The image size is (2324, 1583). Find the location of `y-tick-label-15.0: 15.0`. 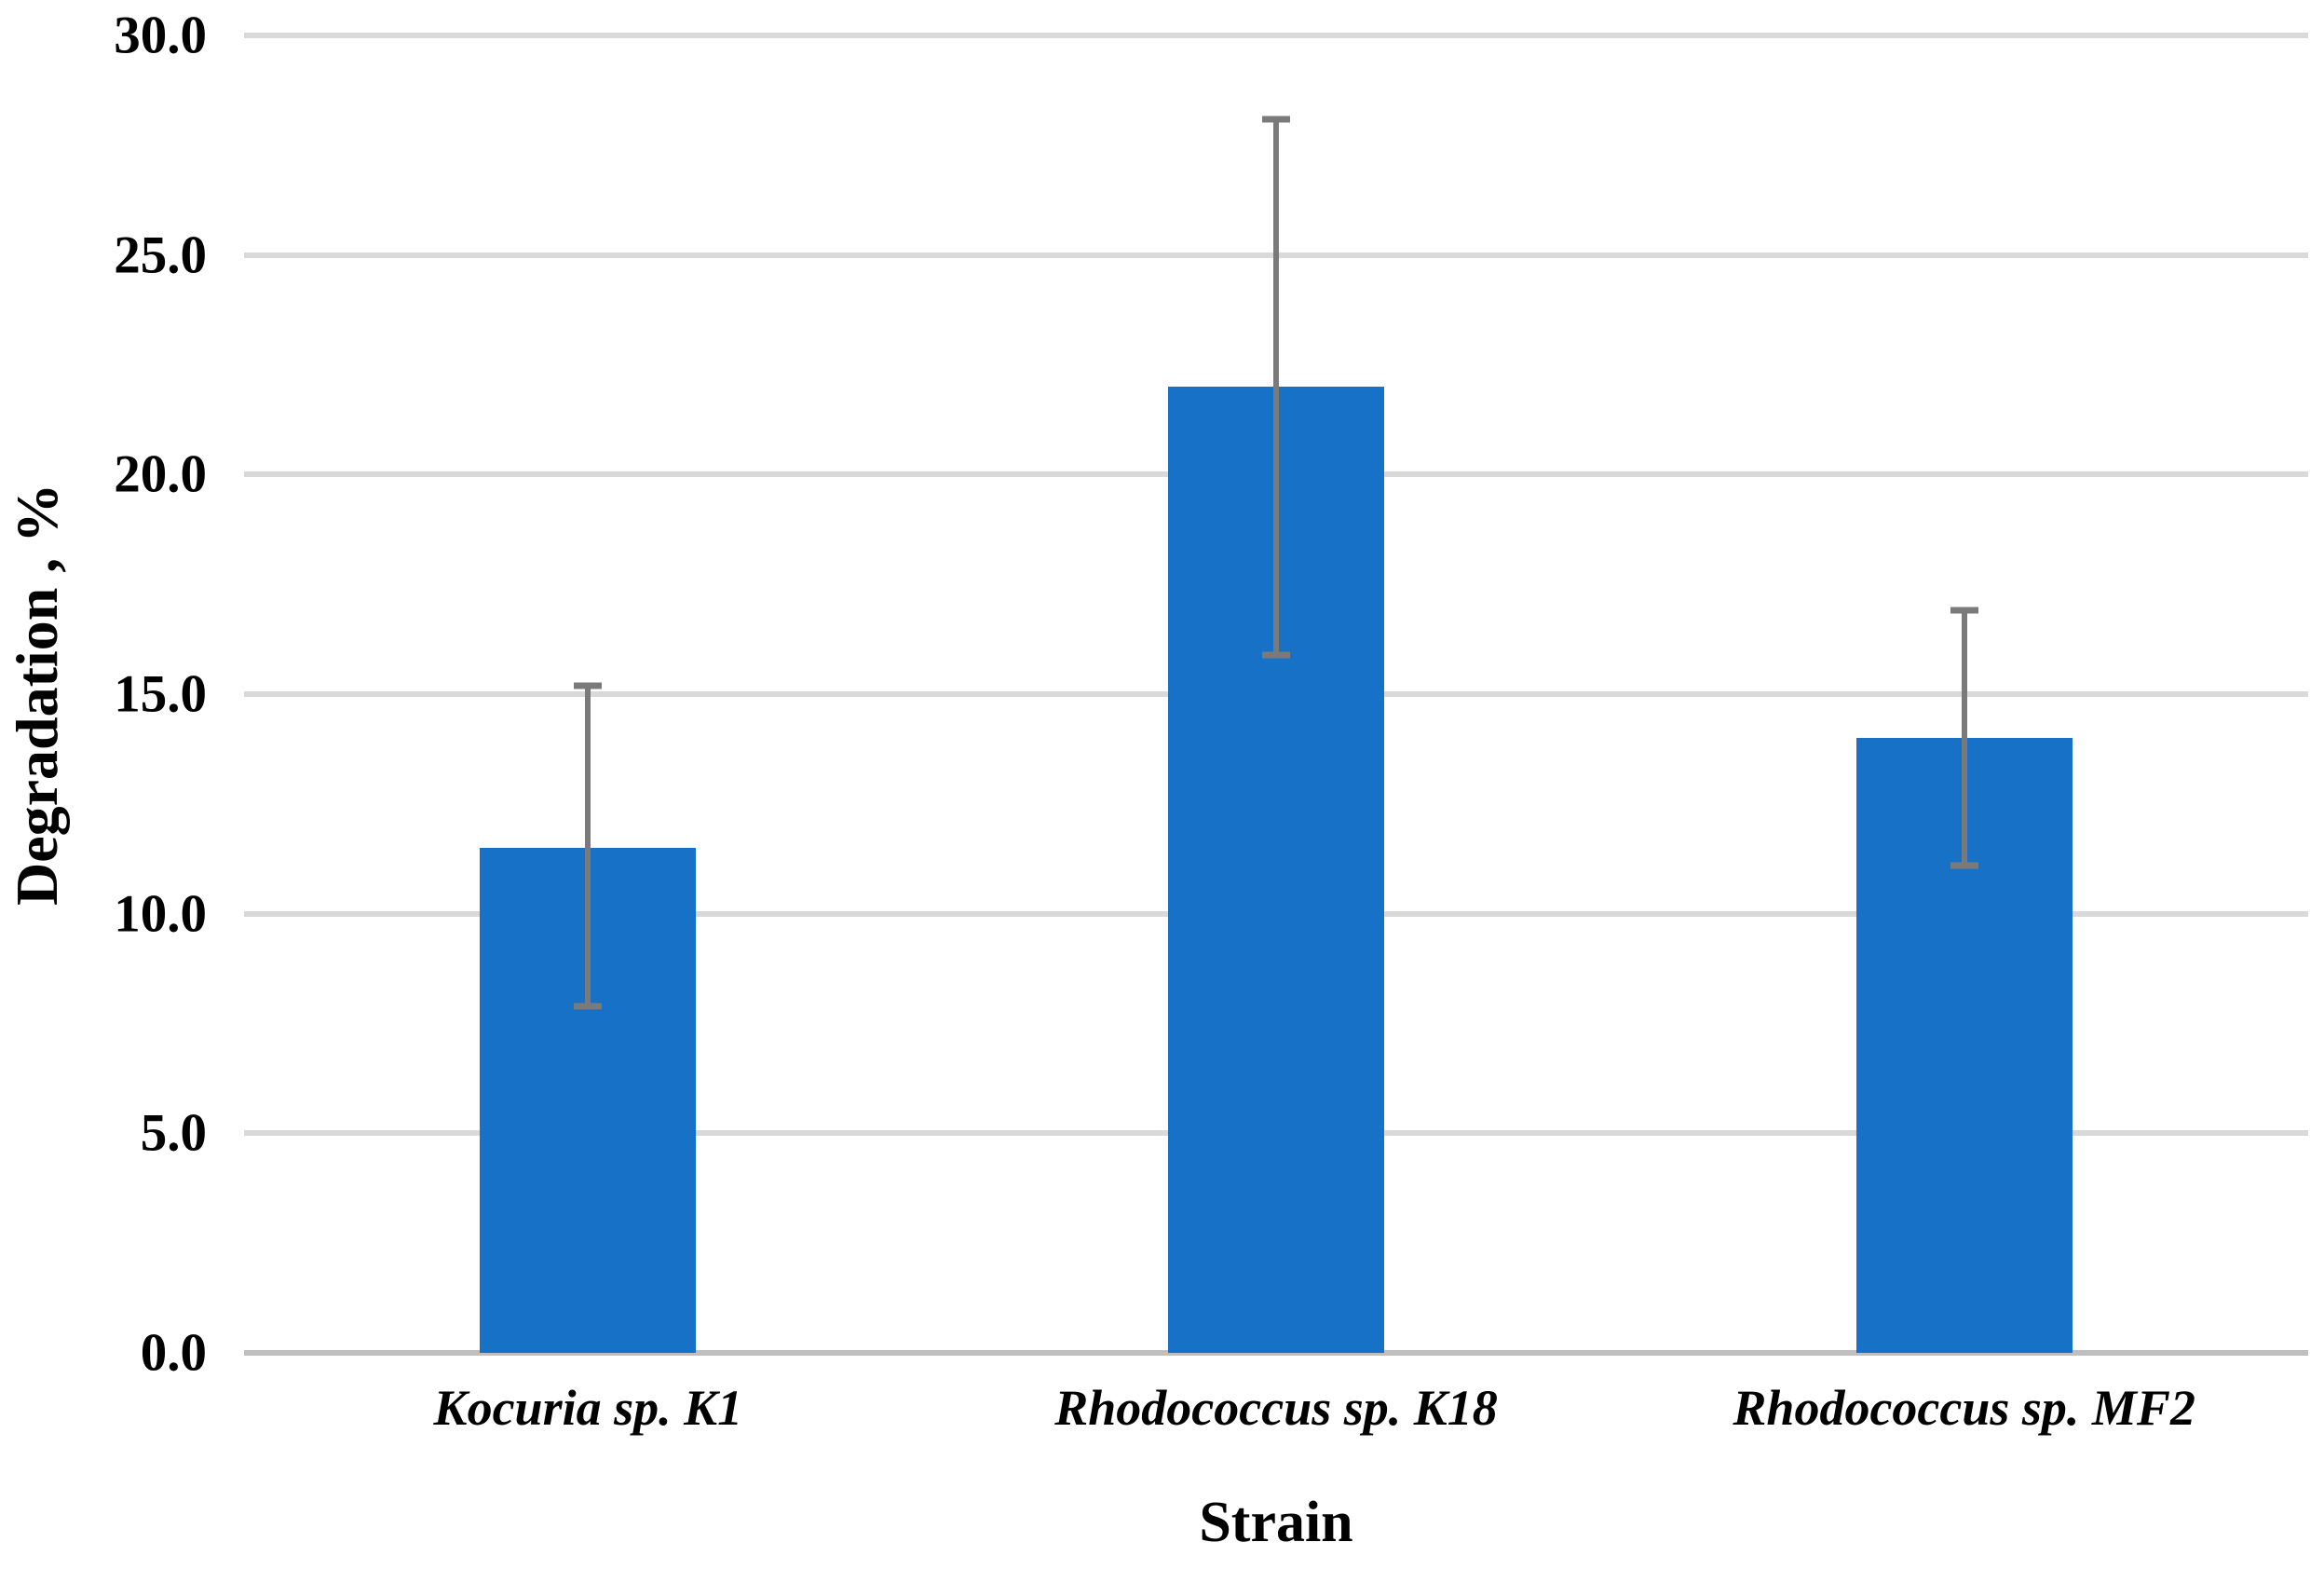

y-tick-label-15.0: 15.0 is located at coordinates (160, 694).